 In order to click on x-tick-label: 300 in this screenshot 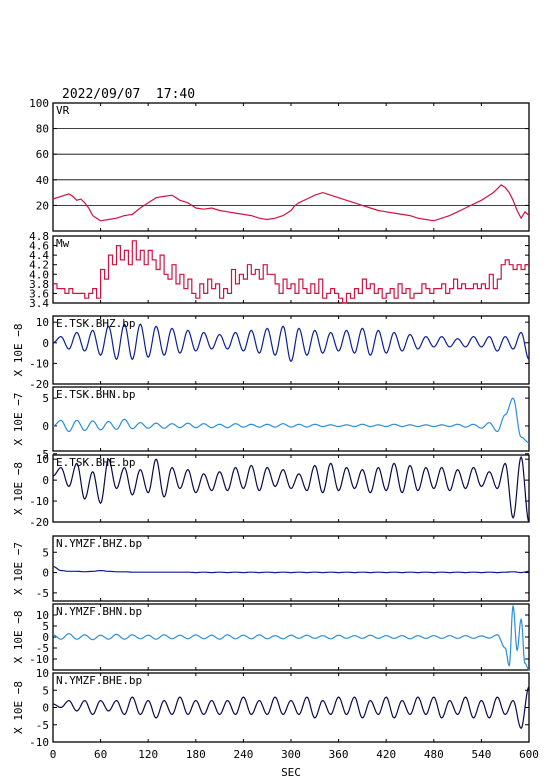, I will do `click(291, 754)`.